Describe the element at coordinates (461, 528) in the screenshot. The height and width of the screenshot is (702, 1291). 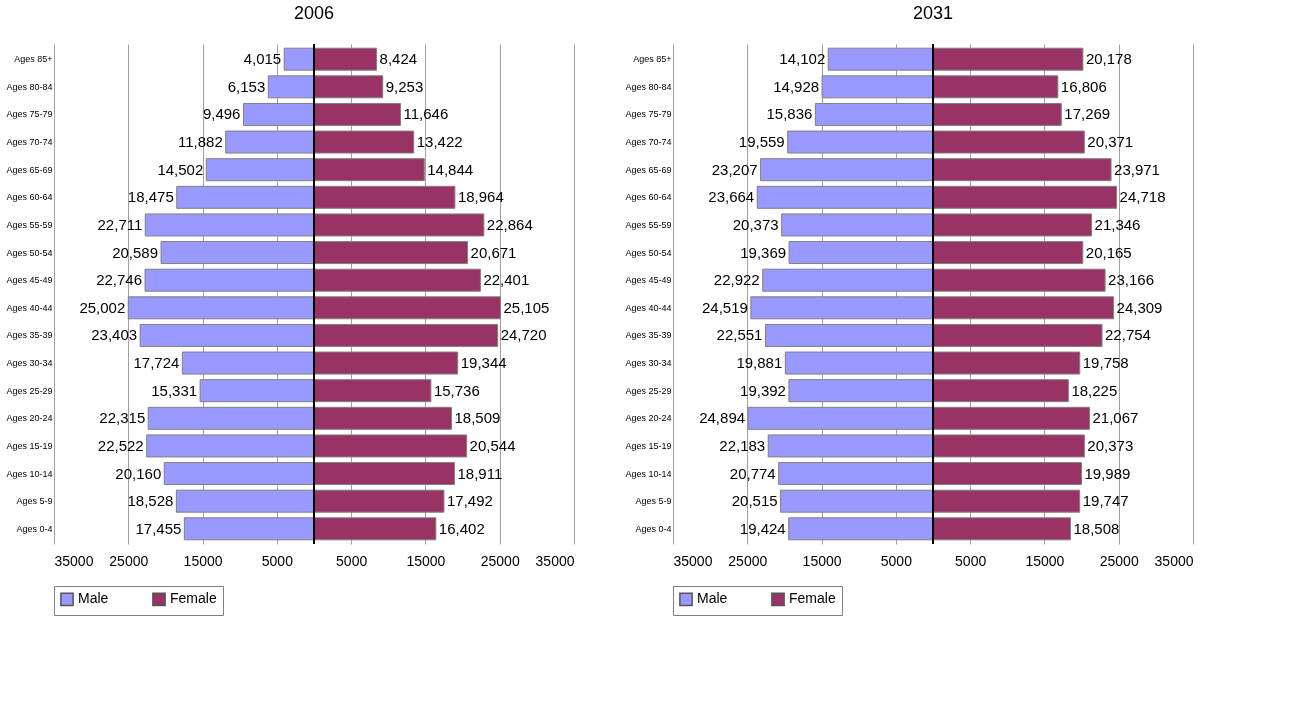
I see `data-label: 16,402` at that location.